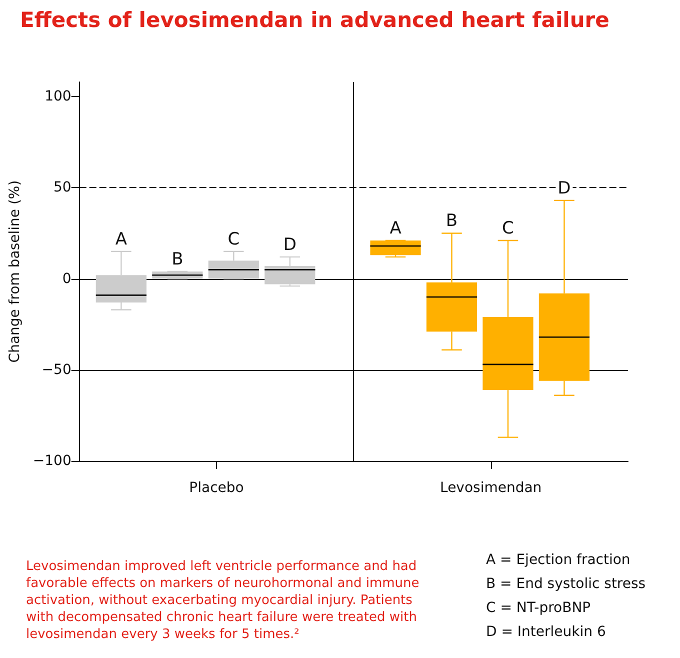 The width and height of the screenshot is (680, 658). Describe the element at coordinates (289, 244) in the screenshot. I see `series-label: D` at that location.